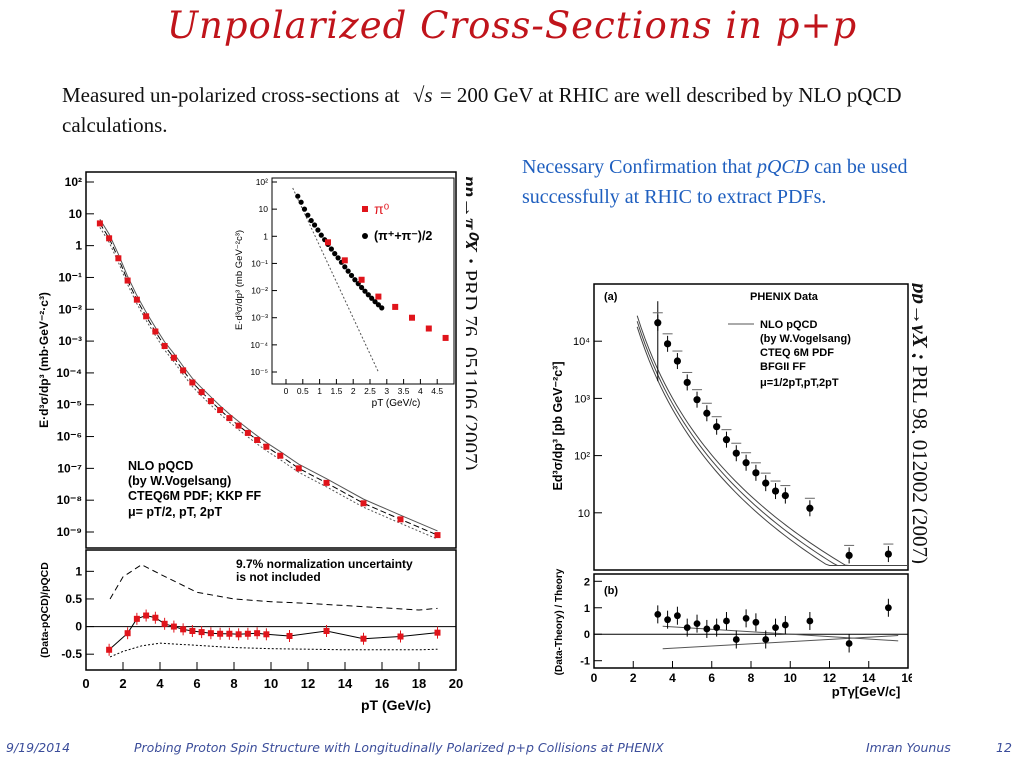 The image size is (1024, 768). Describe the element at coordinates (303, 391) in the screenshot. I see `inset-x-tick-label: 0.5` at that location.